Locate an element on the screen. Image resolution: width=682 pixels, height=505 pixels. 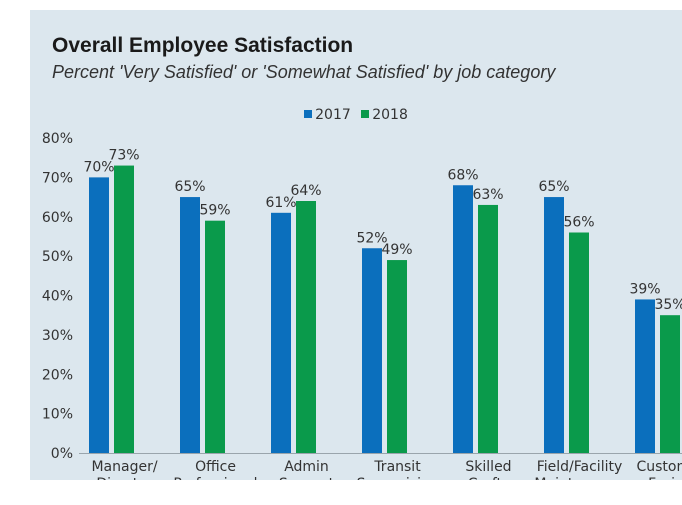
data-label-2017: 70% is located at coordinates (98, 167).